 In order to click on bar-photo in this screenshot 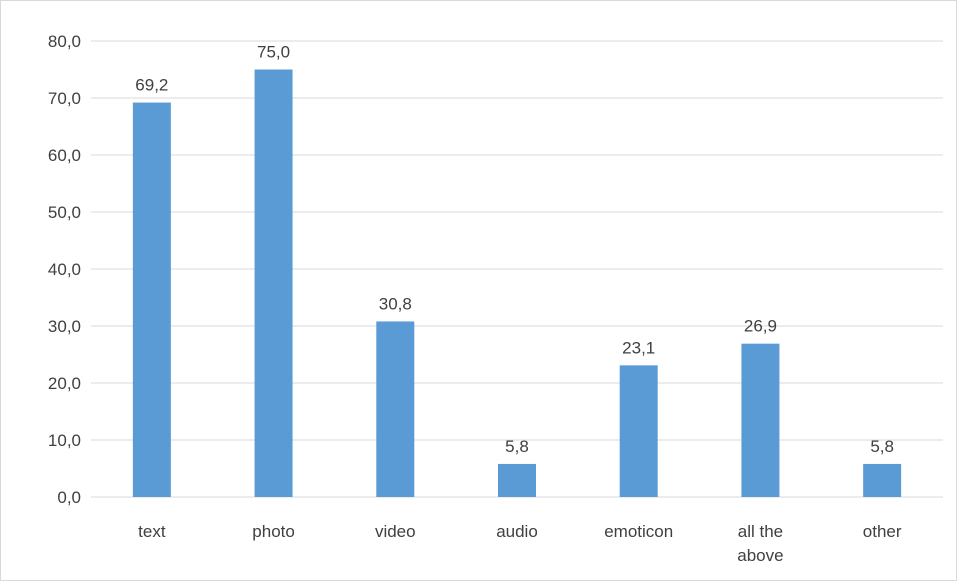, I will do `click(273, 283)`.